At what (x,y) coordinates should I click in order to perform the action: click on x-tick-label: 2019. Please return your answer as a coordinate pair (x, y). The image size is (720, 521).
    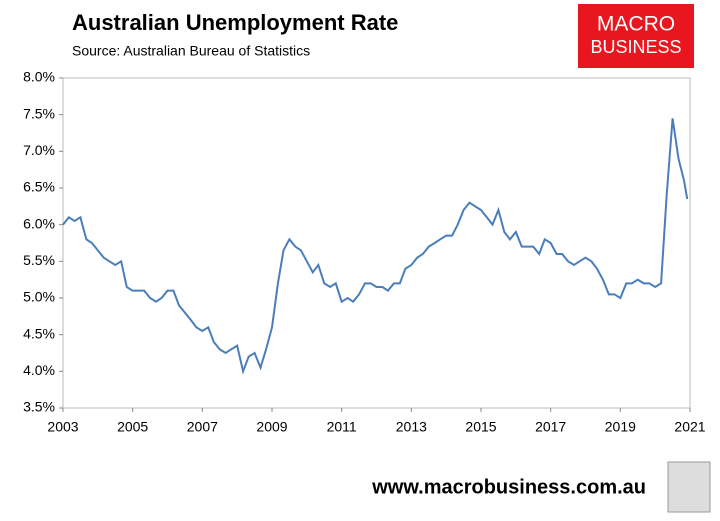
    Looking at the image, I should click on (620, 427).